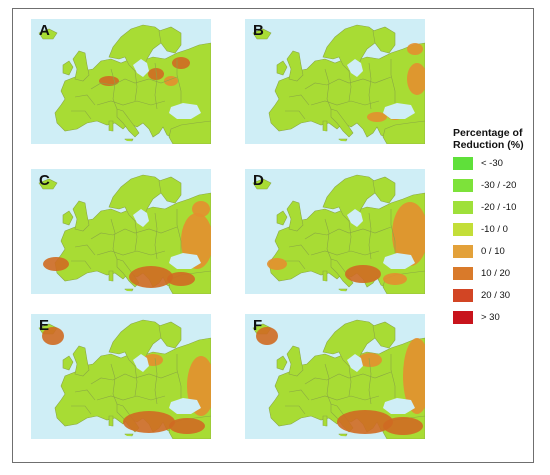  I want to click on legend-label: -30 / -20, so click(499, 185).